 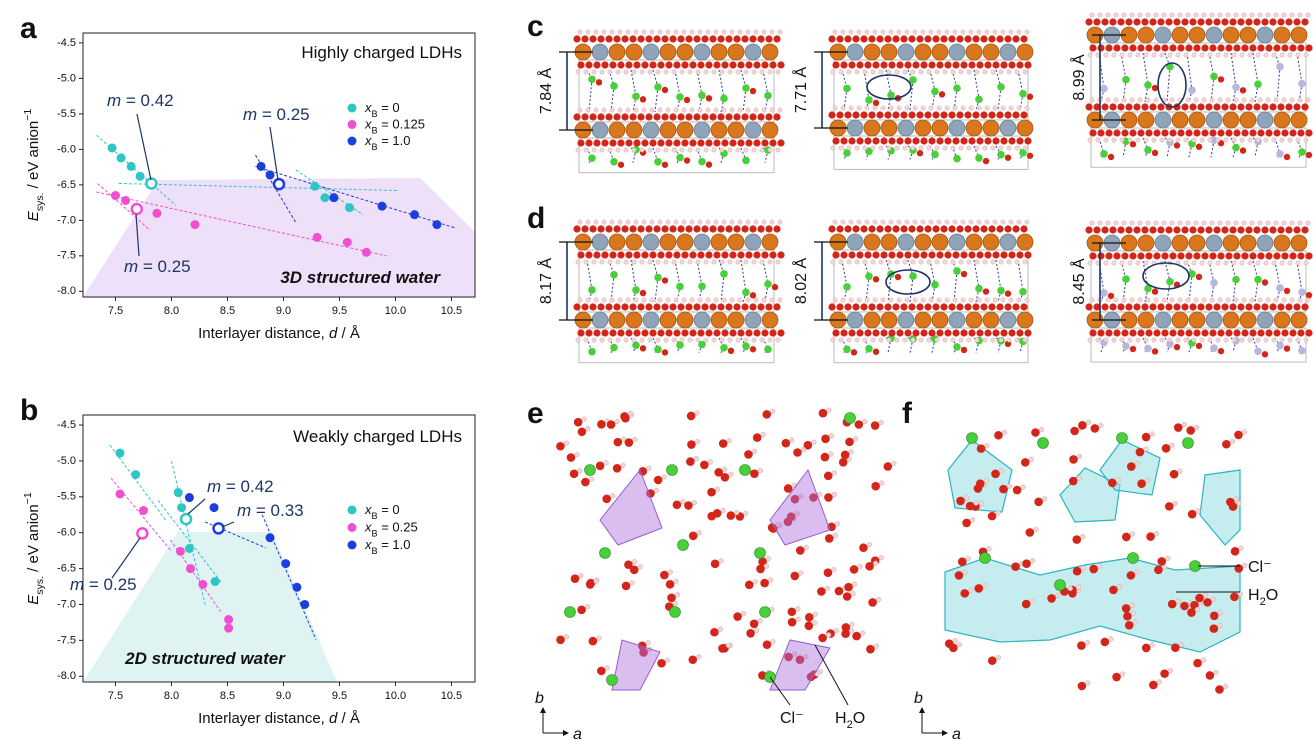 I want to click on distance-label: 7.84 Å, so click(x=545, y=91).